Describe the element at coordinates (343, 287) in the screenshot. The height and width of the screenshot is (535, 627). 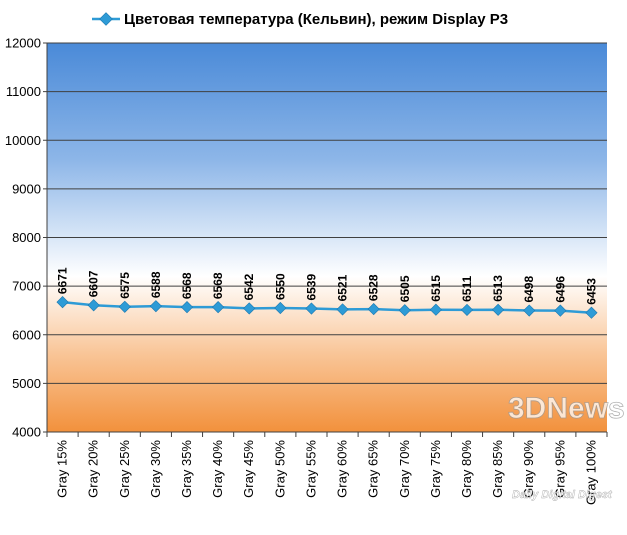
I see `data-label: 6521` at that location.